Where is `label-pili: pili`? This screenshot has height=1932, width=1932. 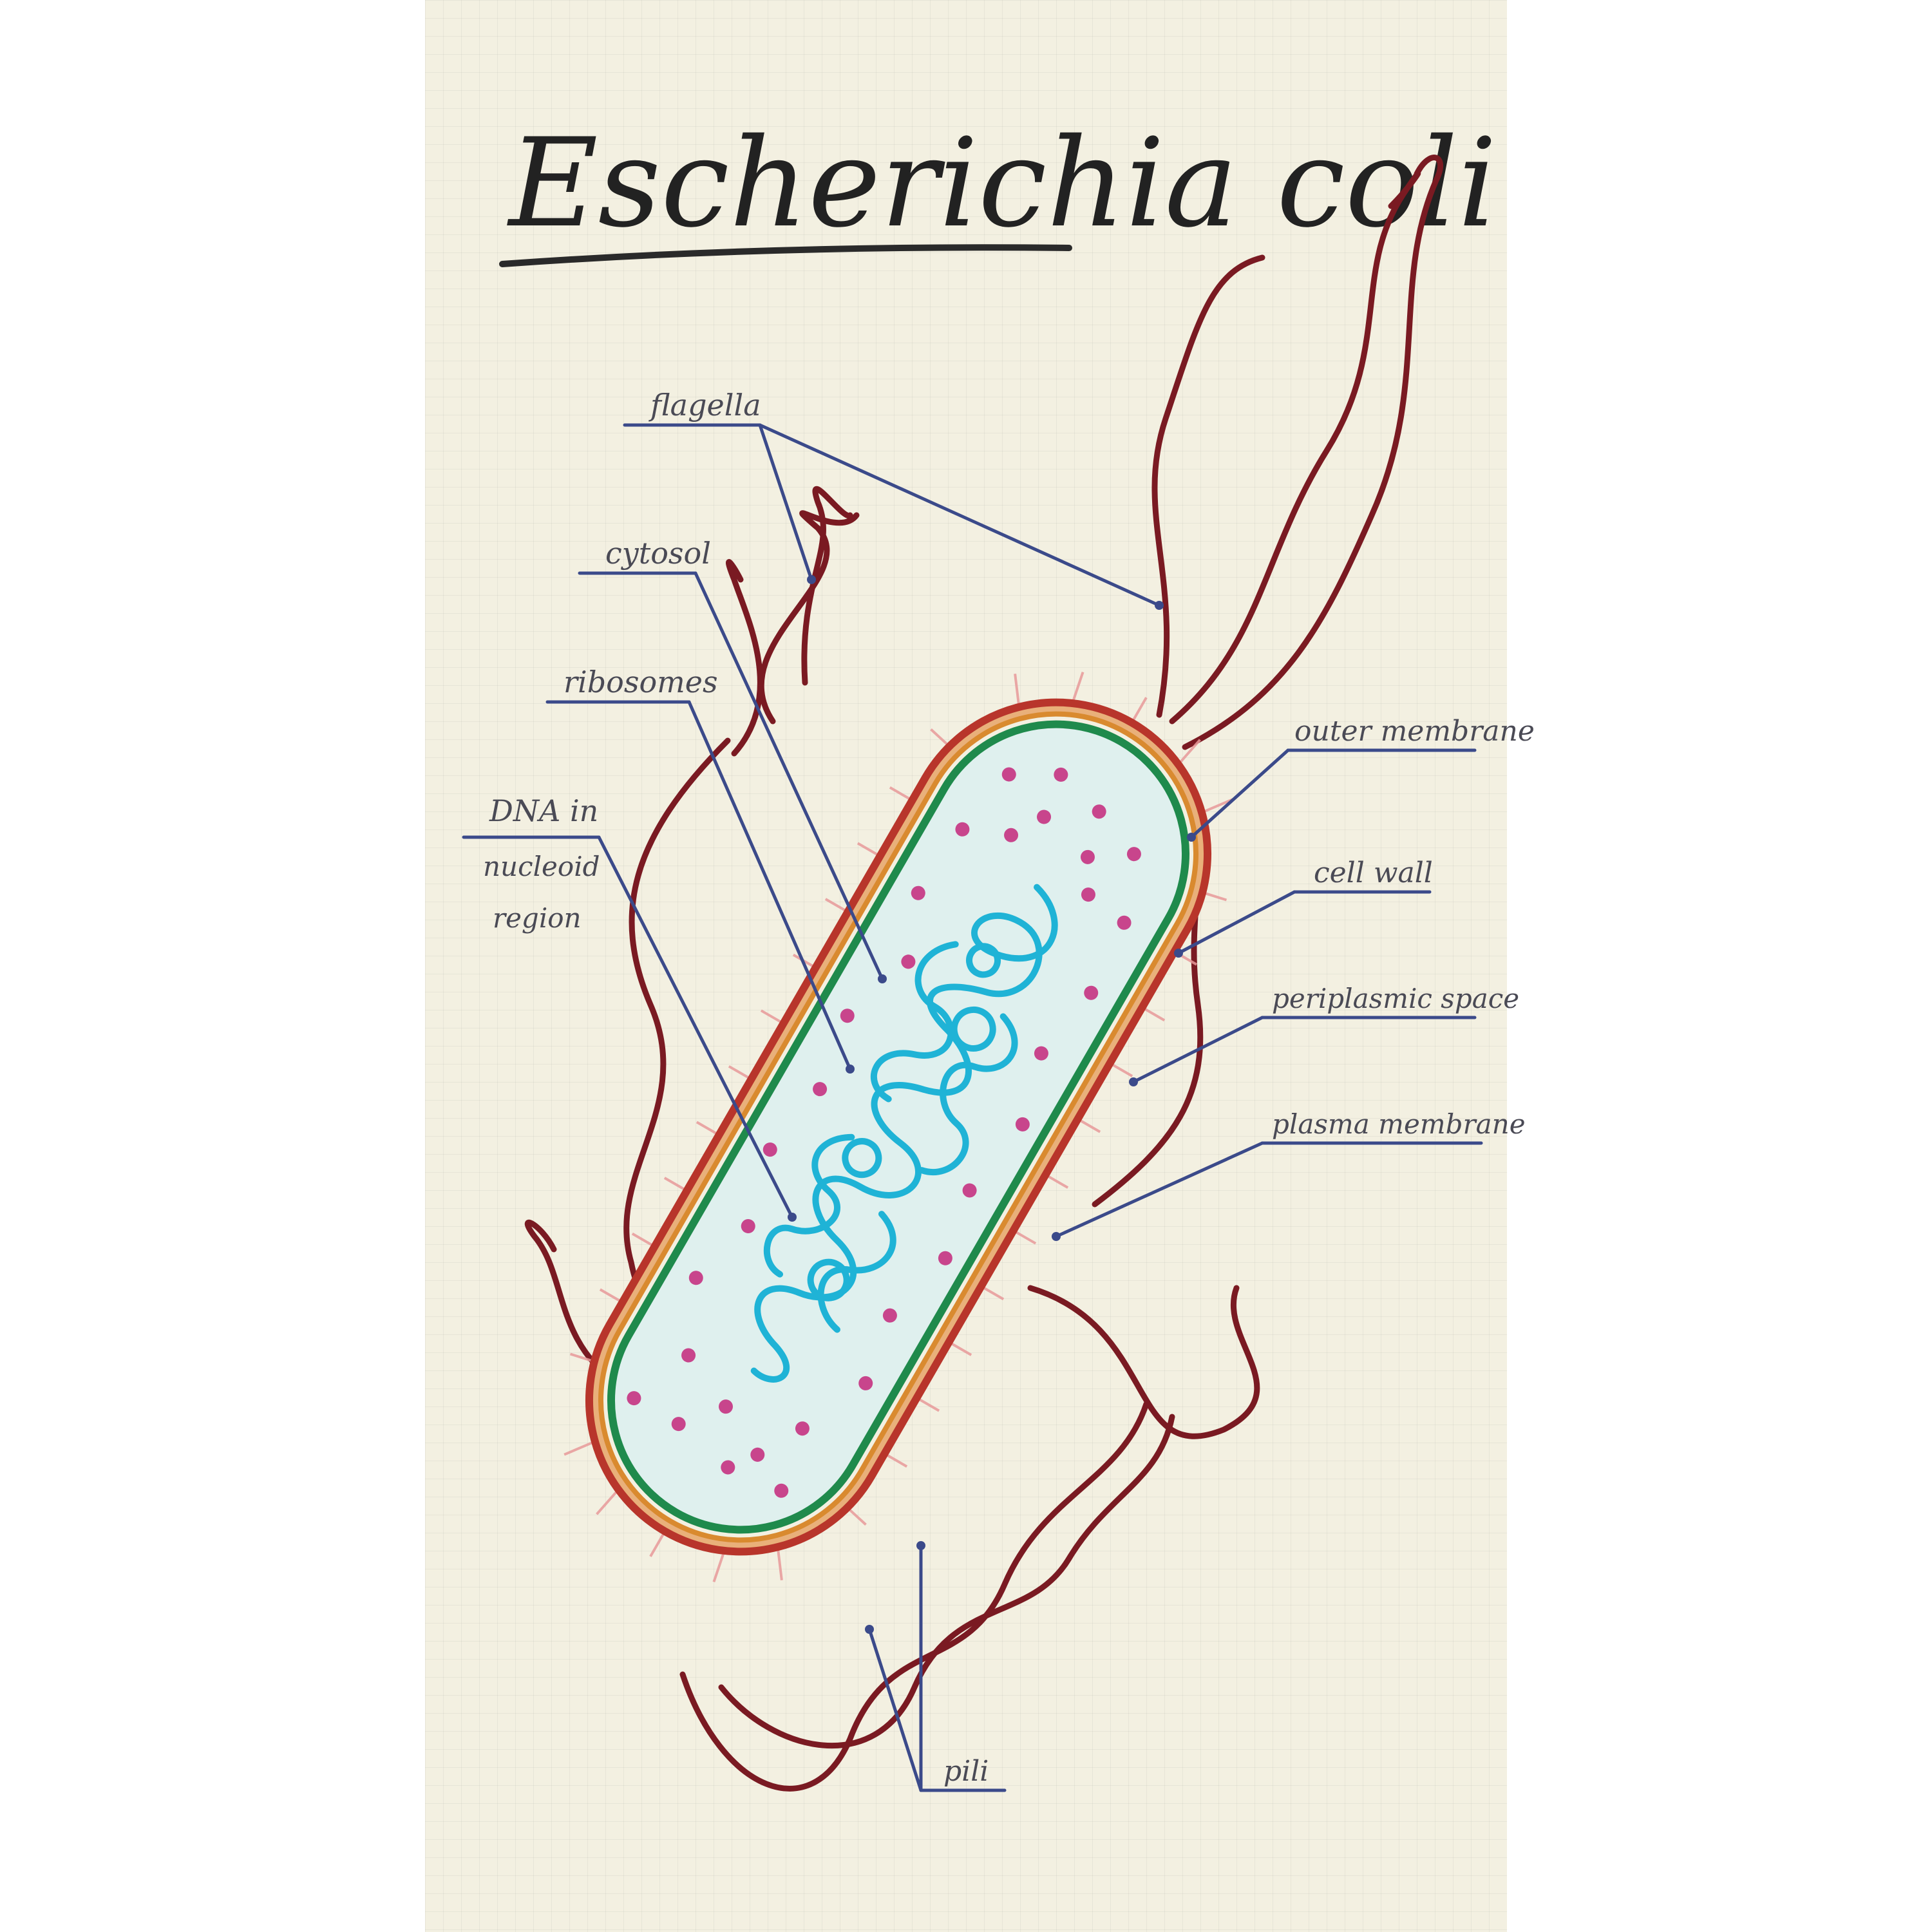
label-pili: pili is located at coordinates (966, 1772).